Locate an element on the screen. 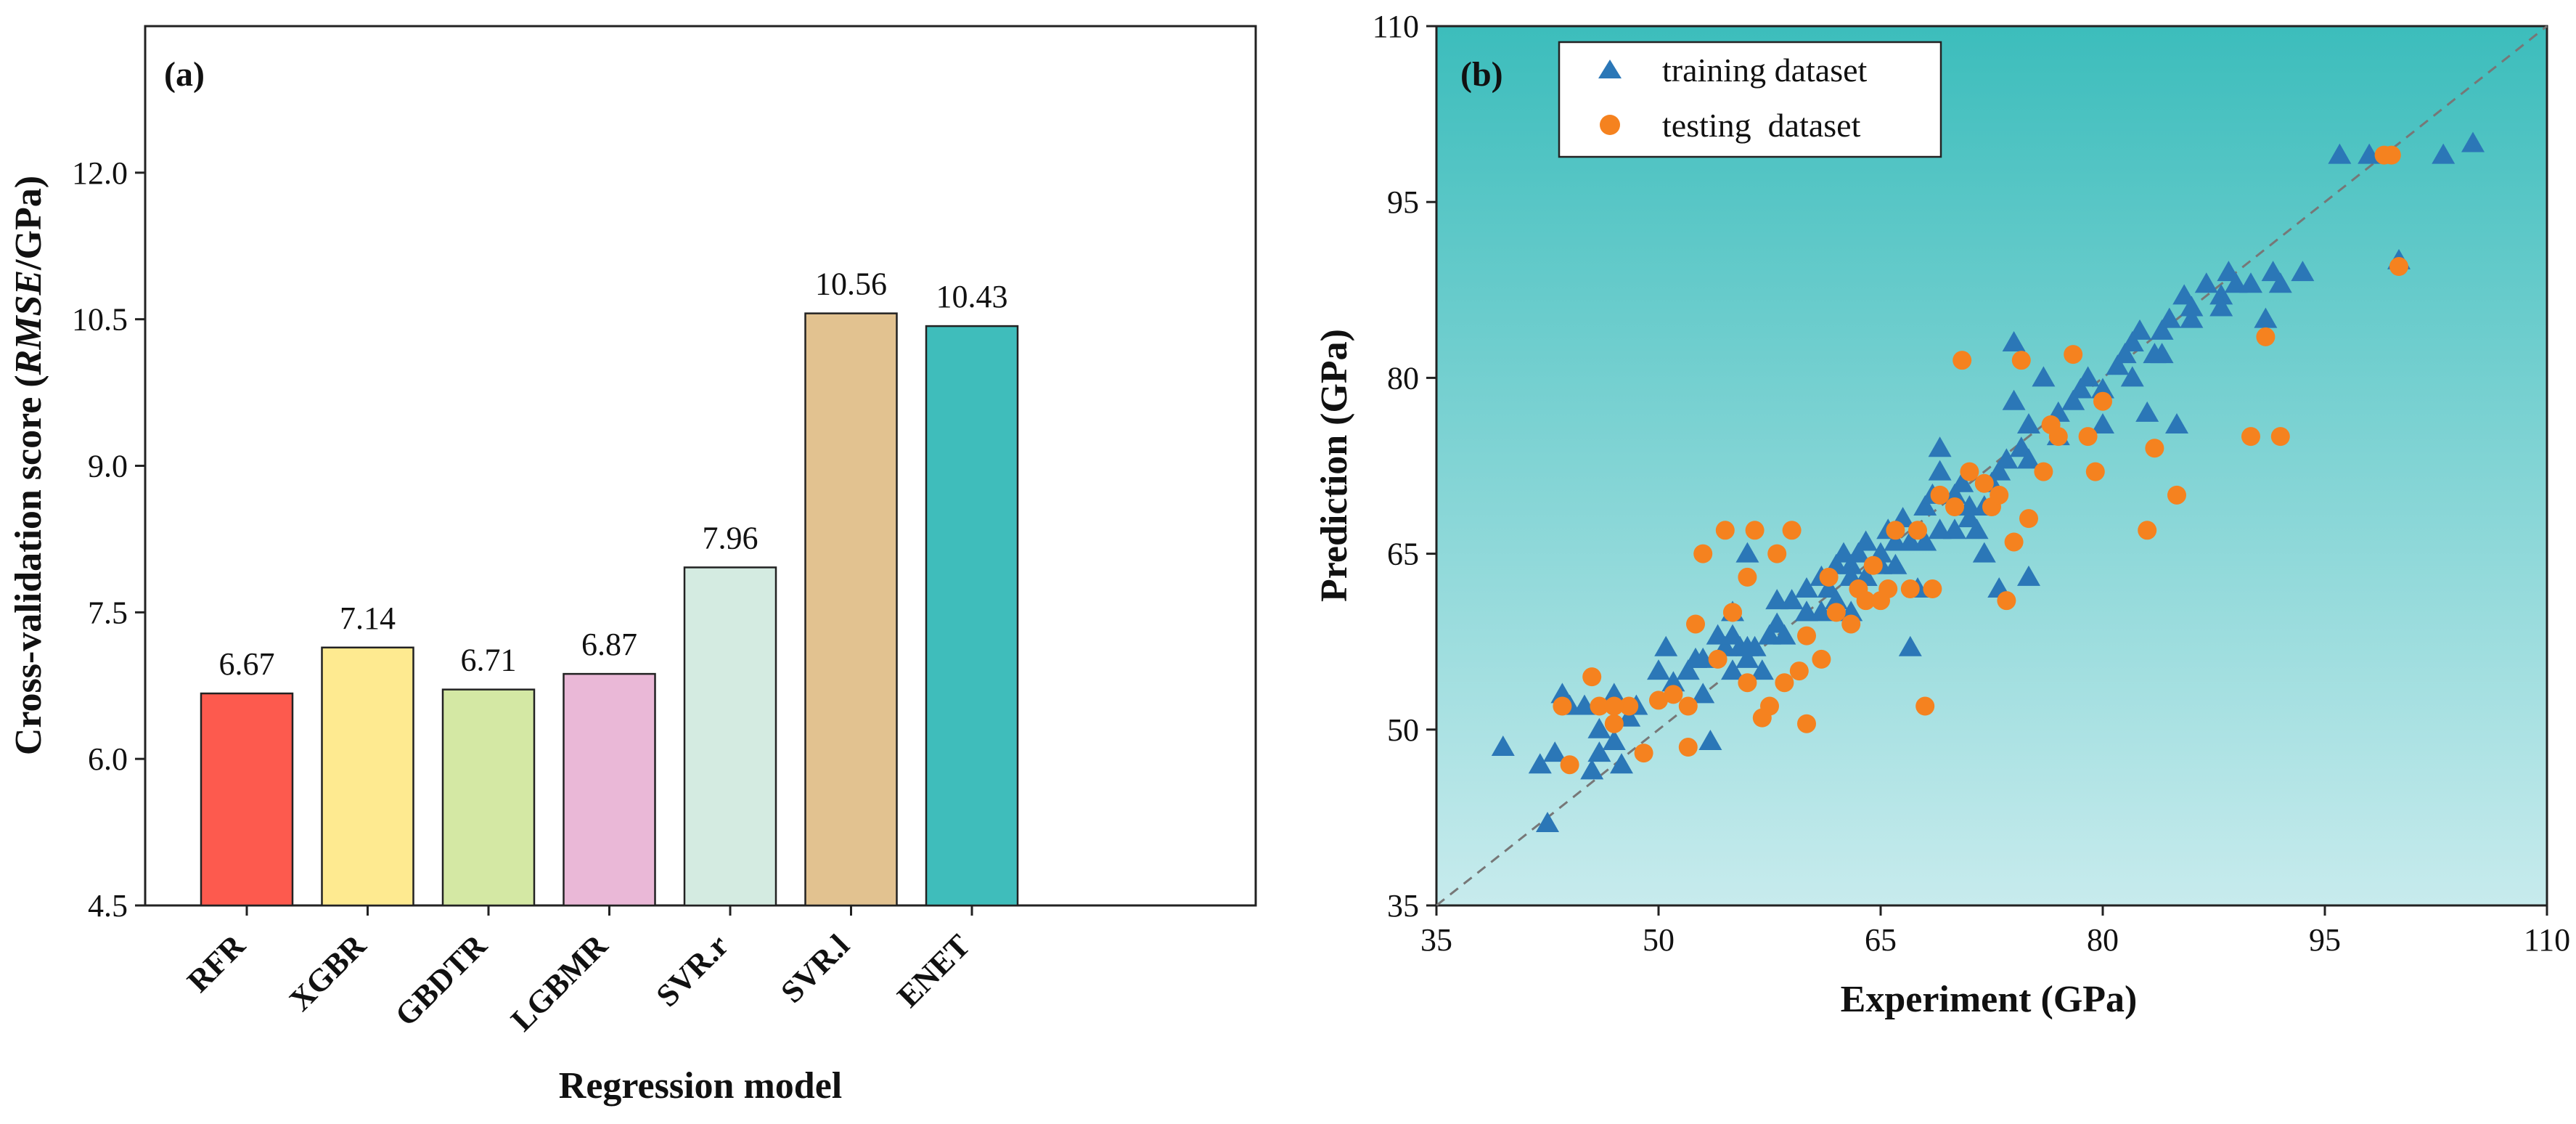  bar-gbdtr is located at coordinates (489, 797).